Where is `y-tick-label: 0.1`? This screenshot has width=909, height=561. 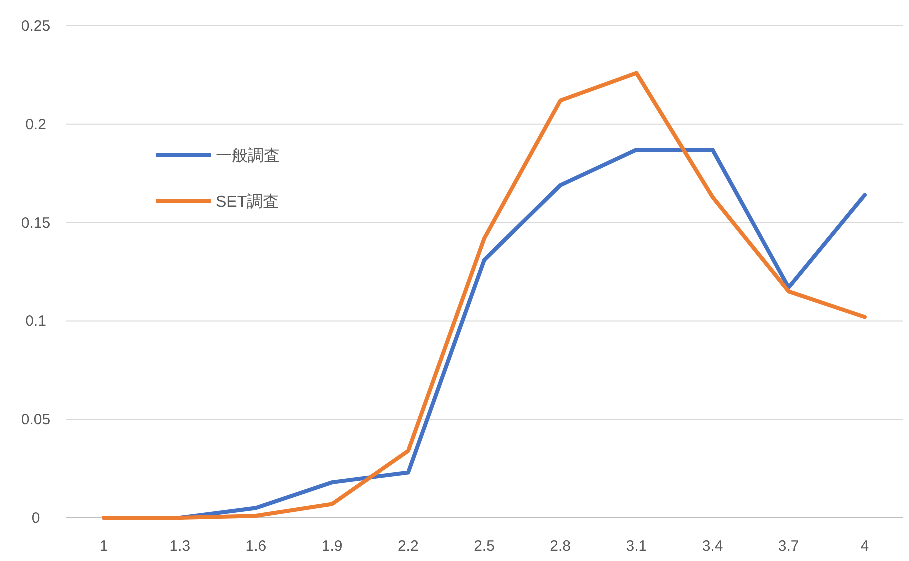
y-tick-label: 0.1 is located at coordinates (36, 321).